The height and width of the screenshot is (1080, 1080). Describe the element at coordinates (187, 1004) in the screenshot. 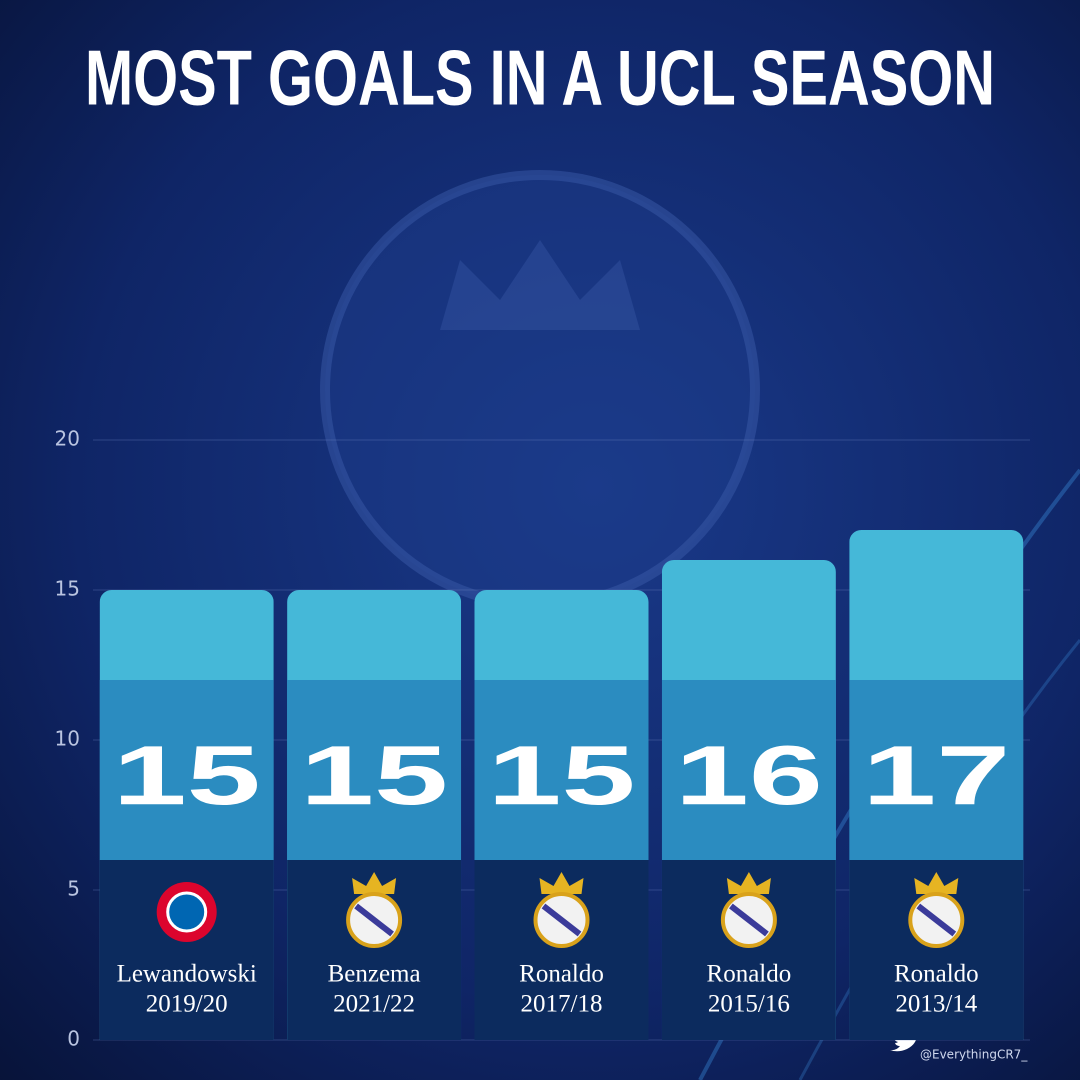

I see `season-label: 2019/20` at that location.